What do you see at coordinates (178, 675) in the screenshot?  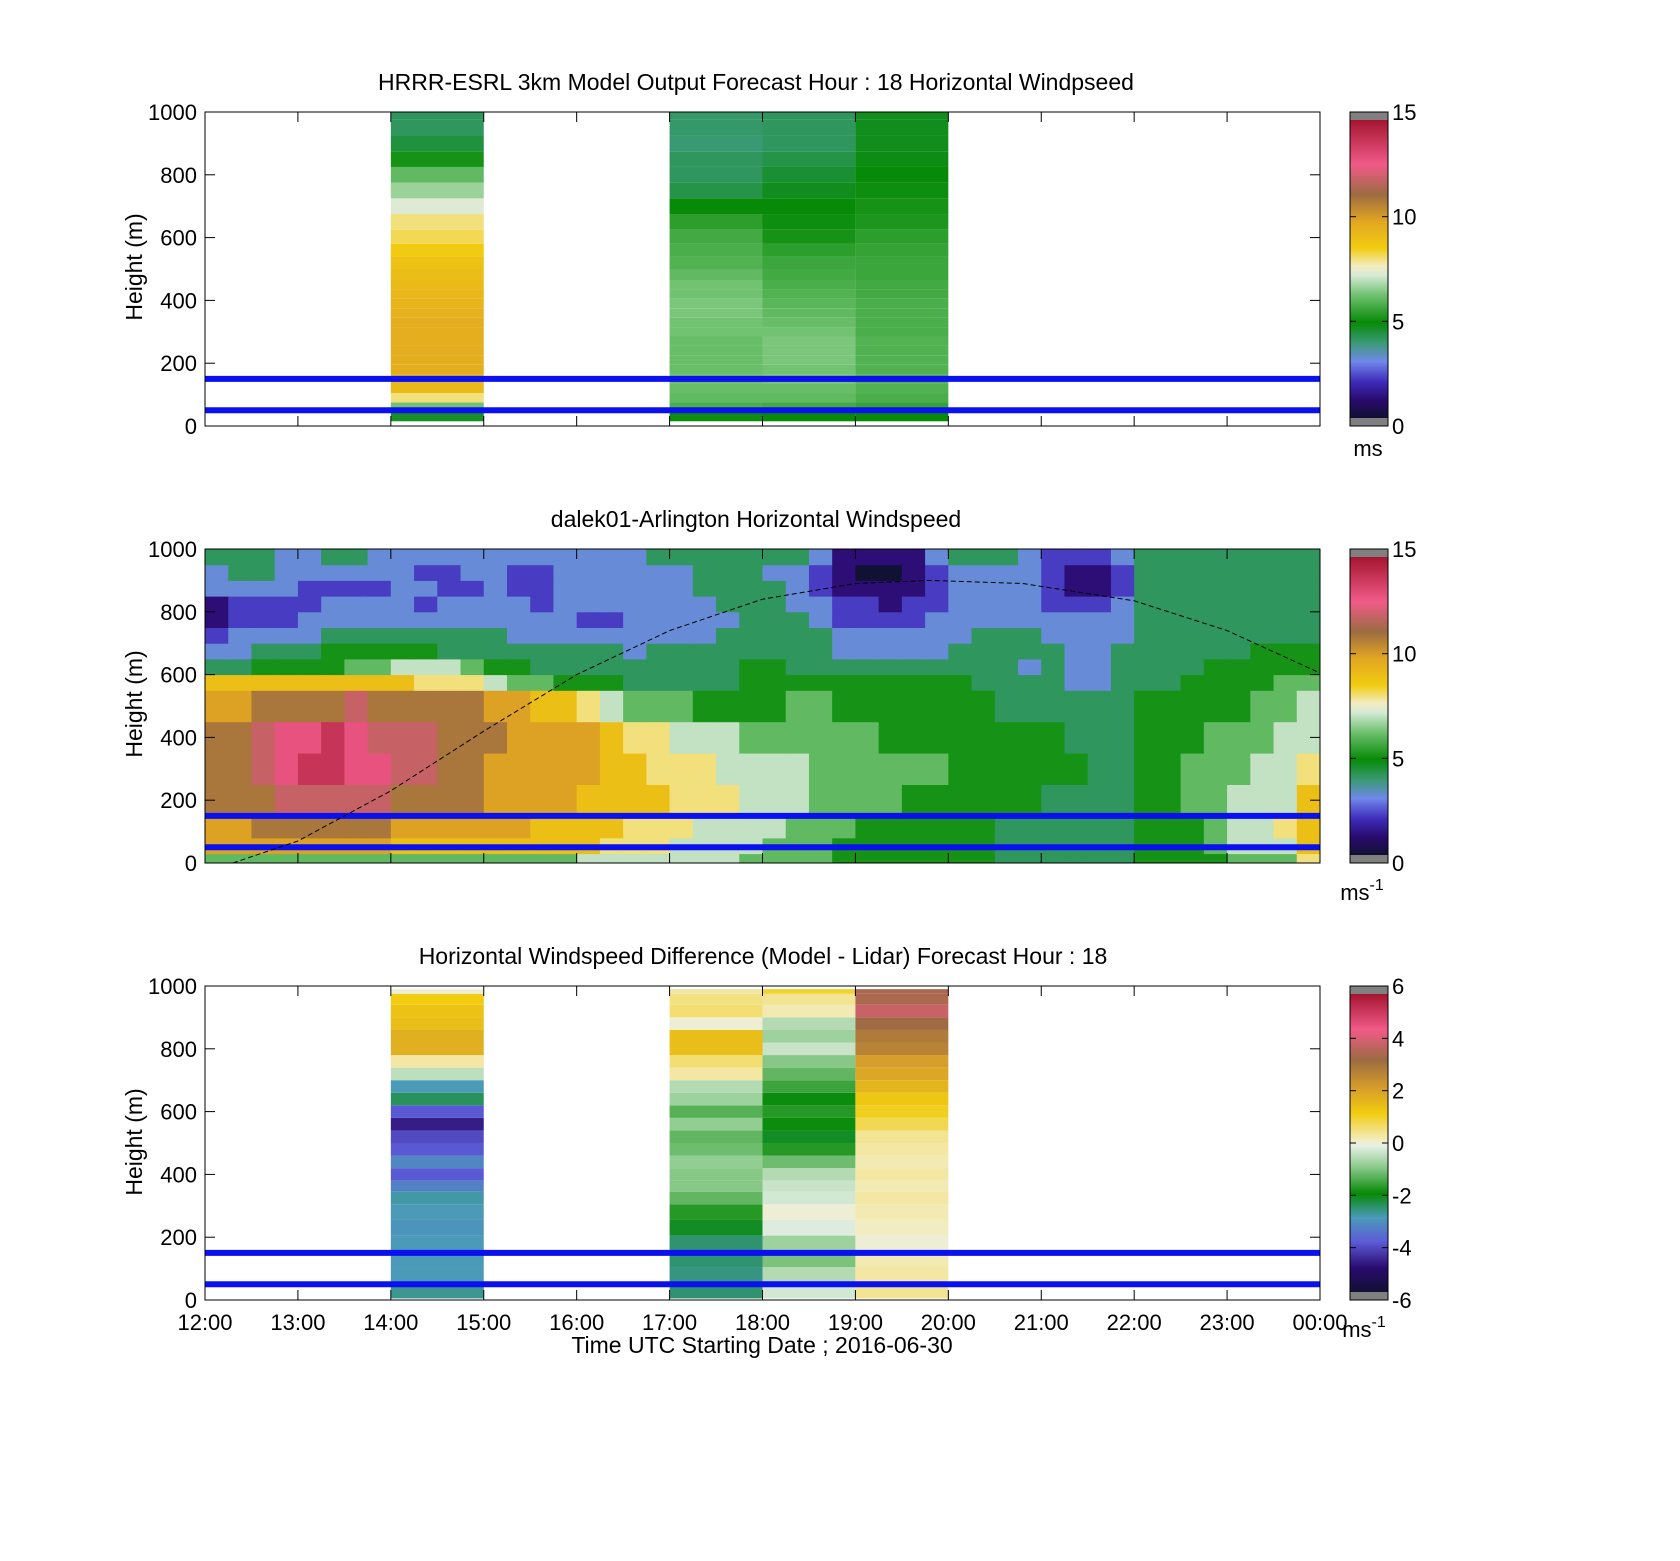 I see `y-tick-label: 600` at bounding box center [178, 675].